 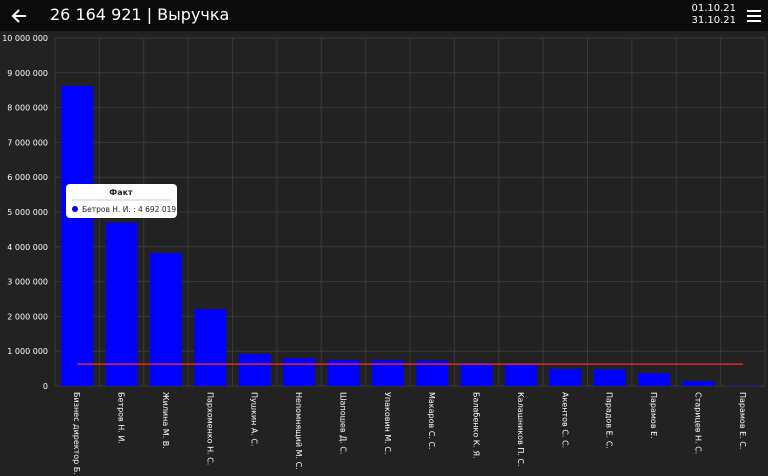 I want to click on y-tick-label: 5 000 000, so click(x=27, y=212).